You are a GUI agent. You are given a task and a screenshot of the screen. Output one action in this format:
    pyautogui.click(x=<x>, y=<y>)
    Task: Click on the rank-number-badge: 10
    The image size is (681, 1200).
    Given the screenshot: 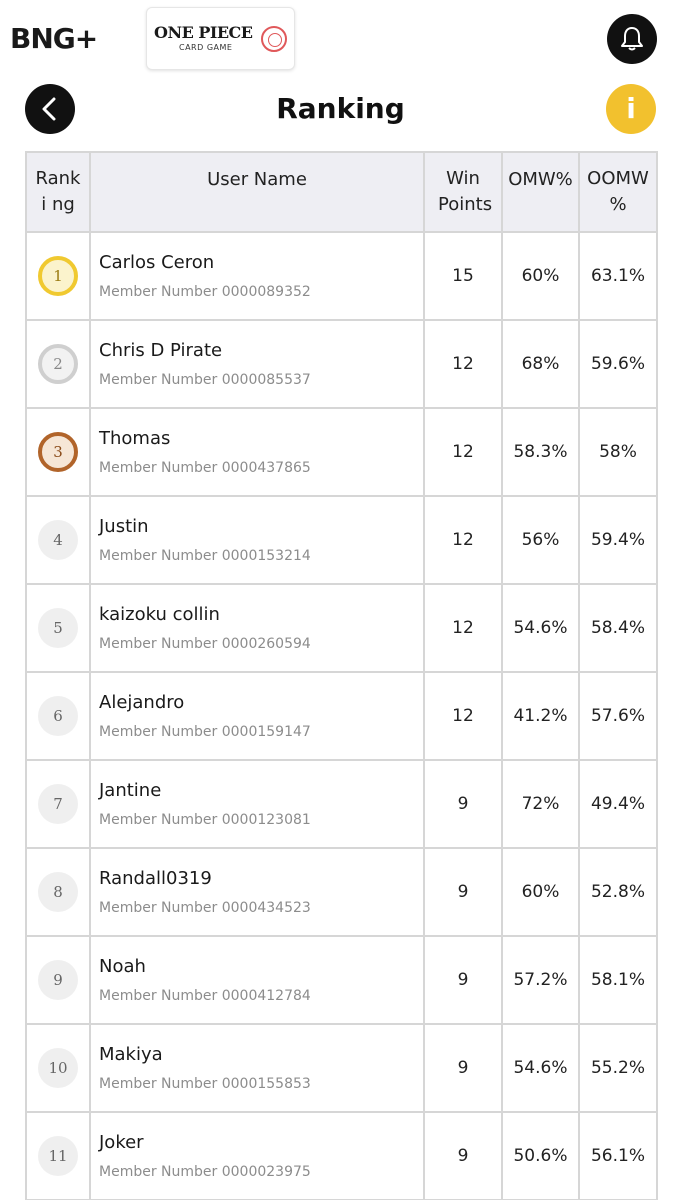 What is the action you would take?
    pyautogui.click(x=58, y=1068)
    